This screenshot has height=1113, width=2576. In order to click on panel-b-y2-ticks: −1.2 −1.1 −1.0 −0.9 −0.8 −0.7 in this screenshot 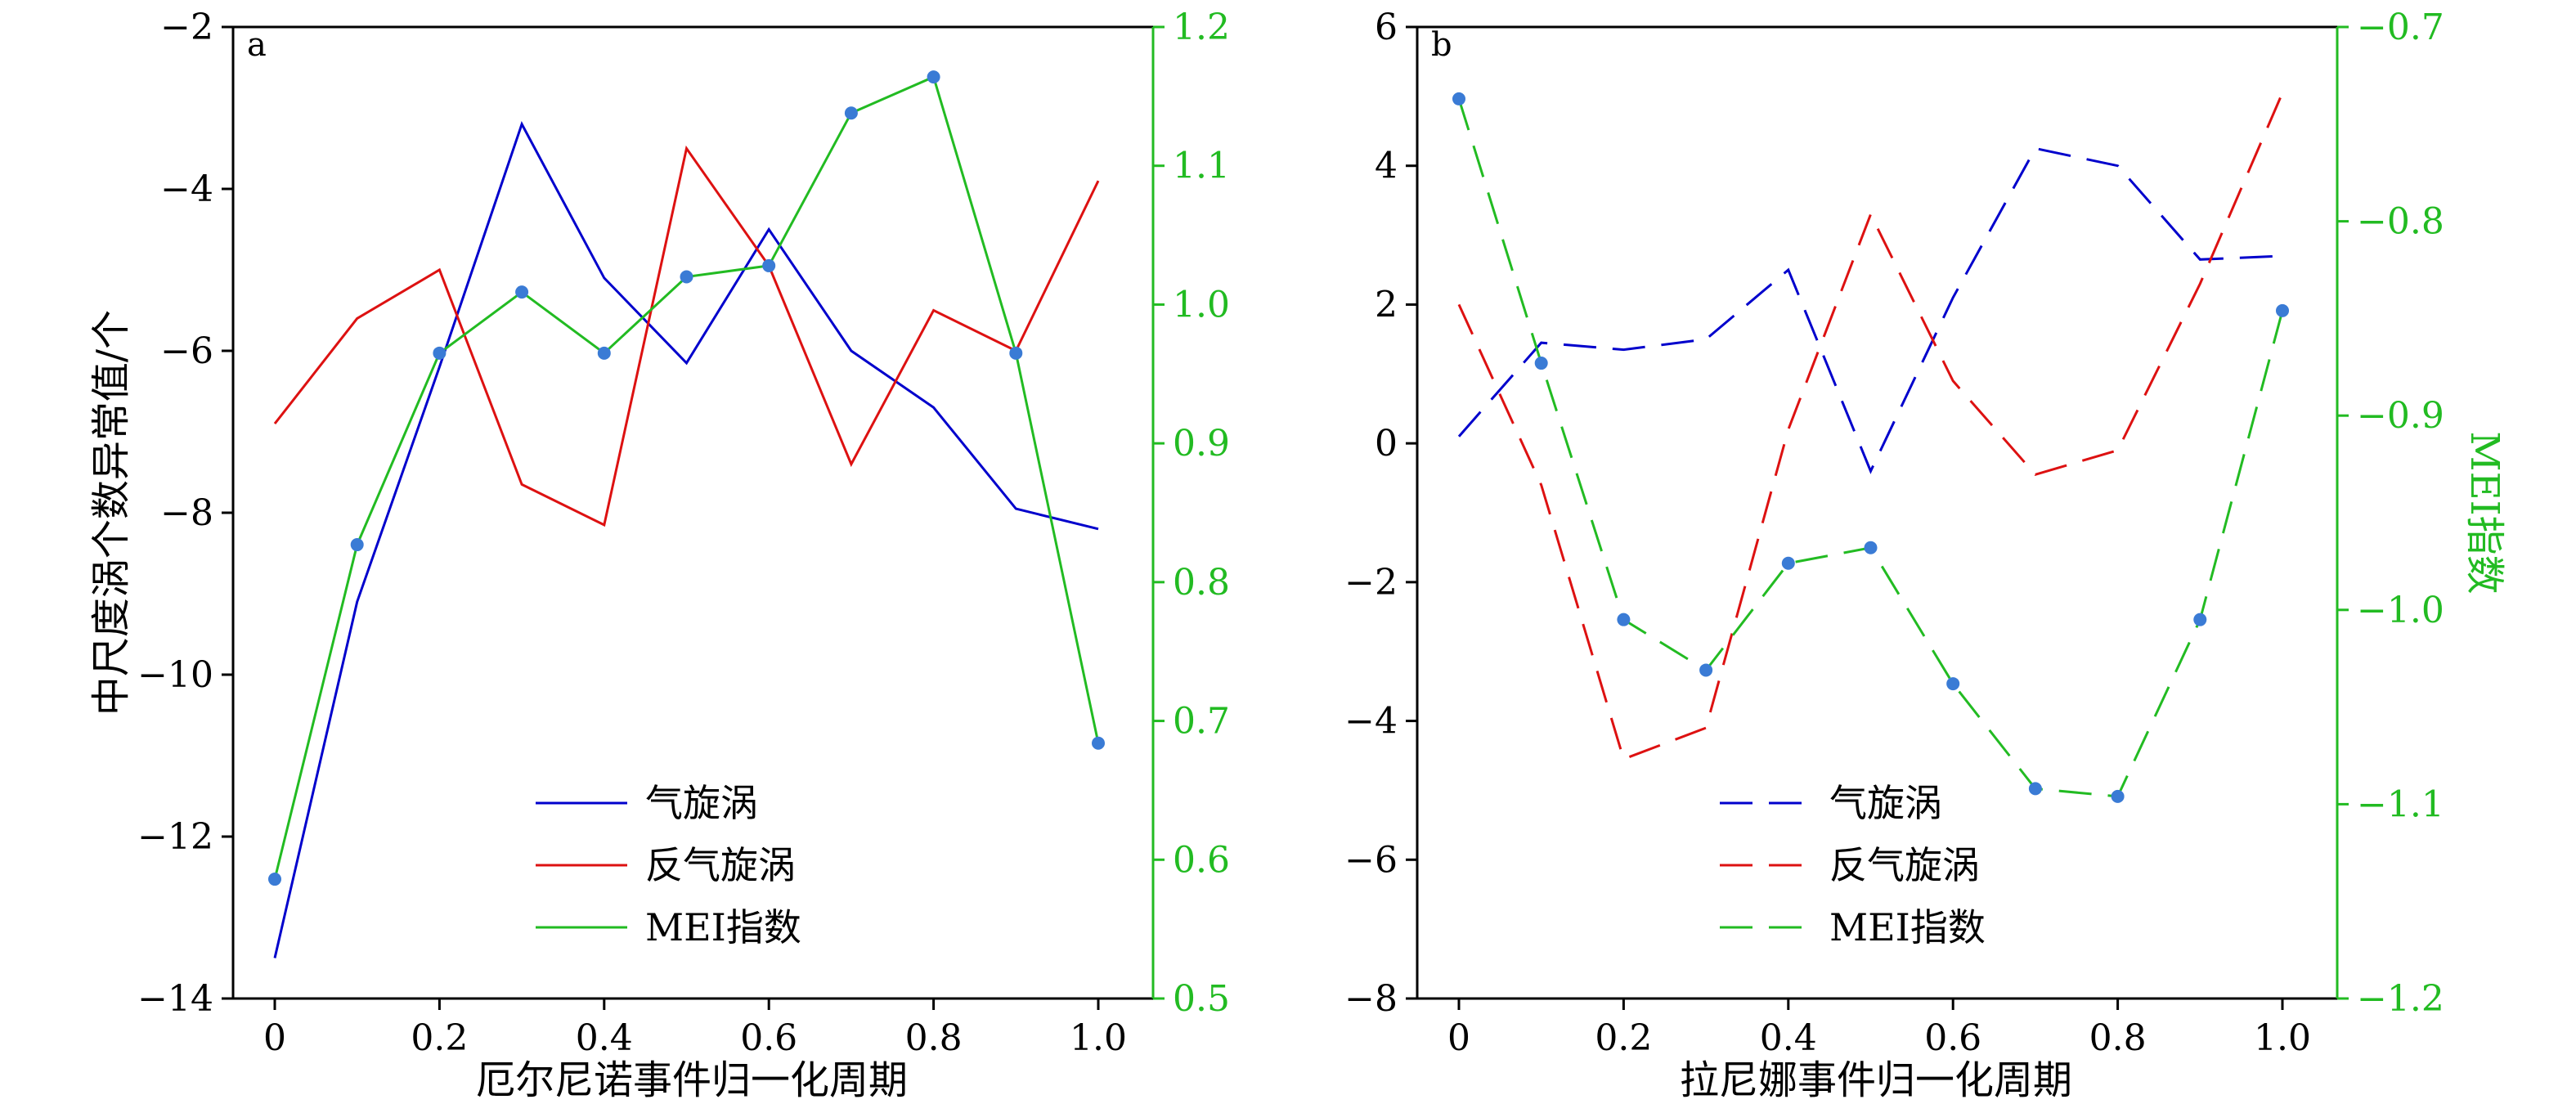, I will do `click(2390, 514)`.